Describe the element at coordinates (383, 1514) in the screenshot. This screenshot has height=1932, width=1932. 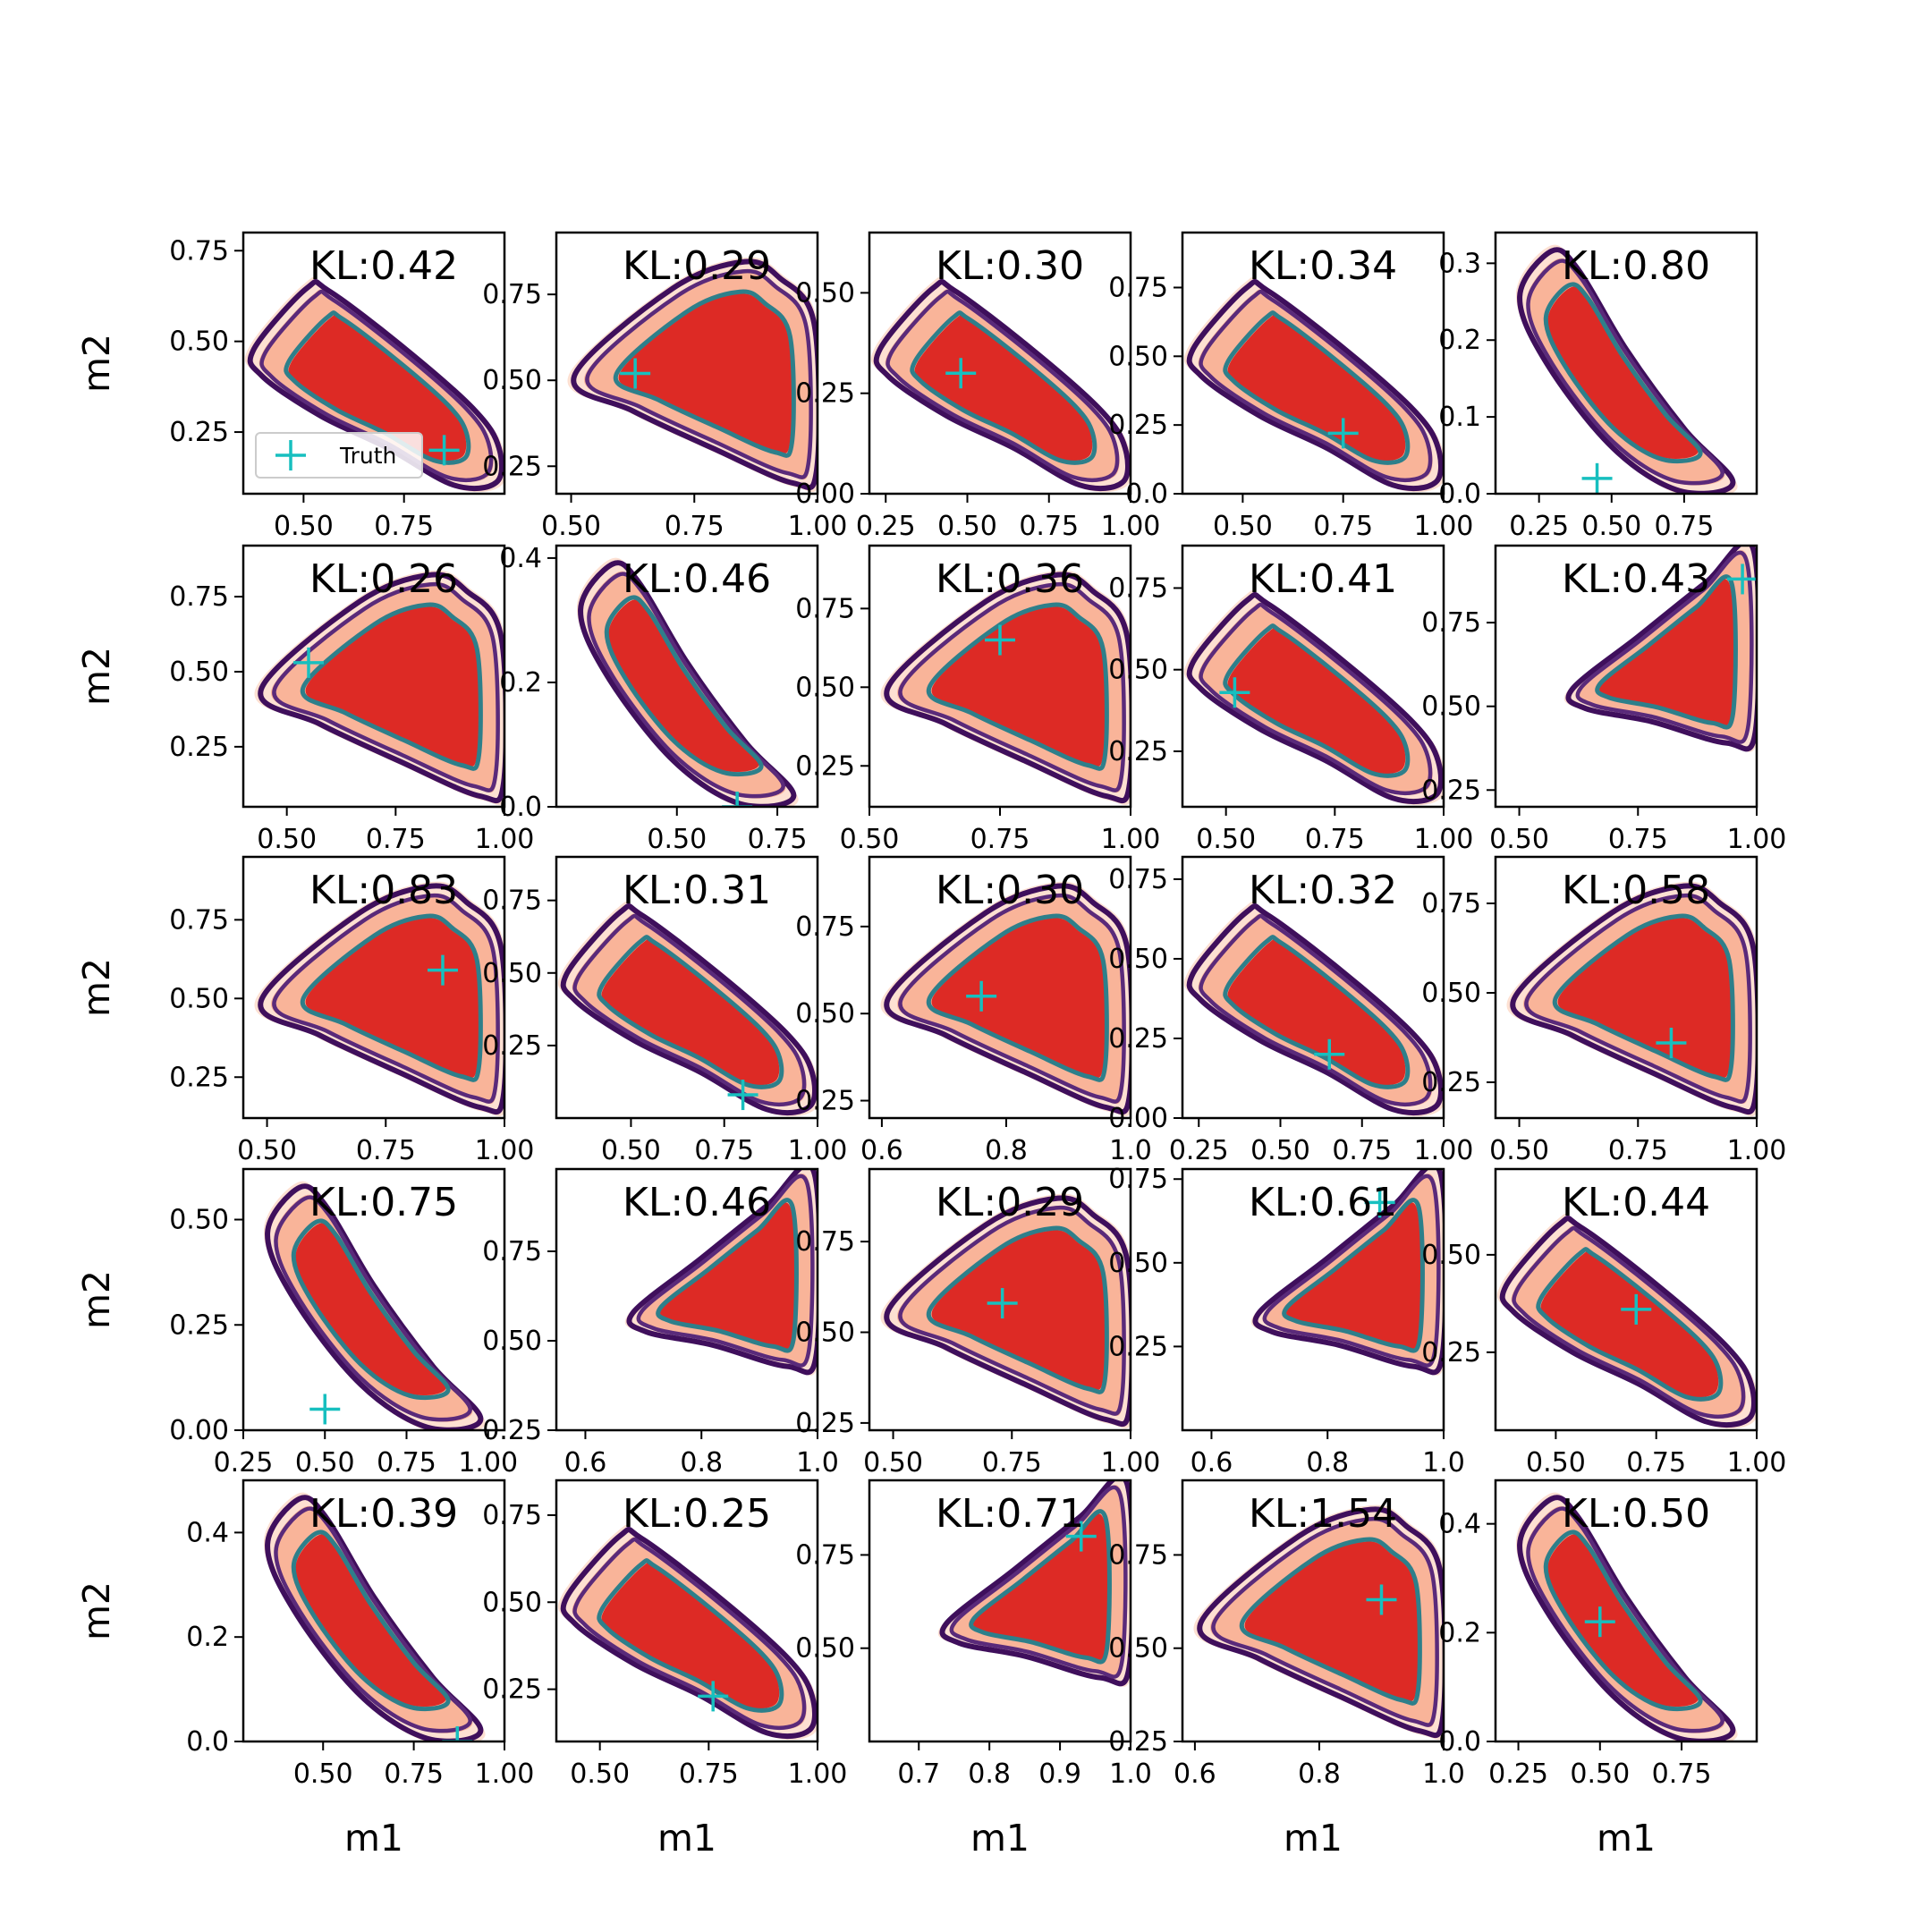
I see `kl-annotation: KL:0.39` at that location.